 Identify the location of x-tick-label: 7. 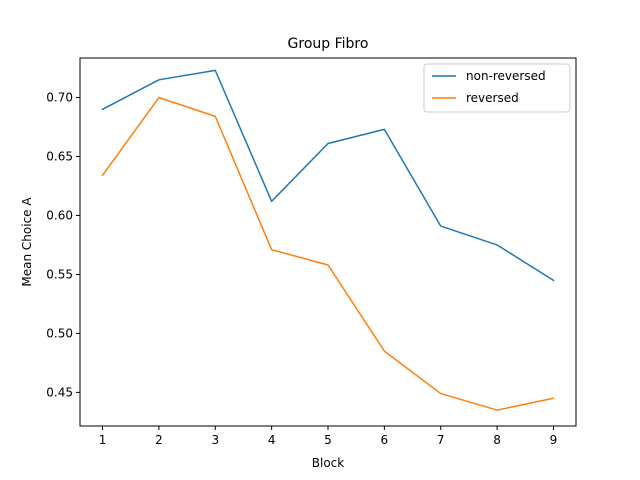
(441, 440).